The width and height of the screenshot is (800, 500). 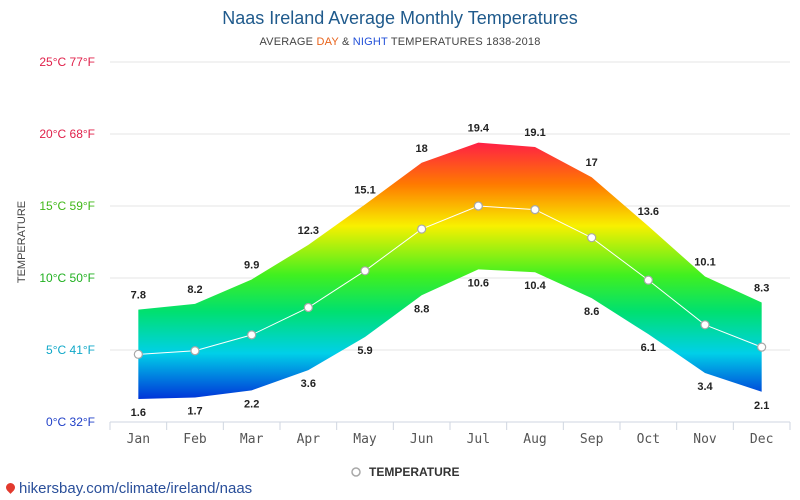 What do you see at coordinates (22, 242) in the screenshot?
I see `y-axis-title: TEMPERATURE` at bounding box center [22, 242].